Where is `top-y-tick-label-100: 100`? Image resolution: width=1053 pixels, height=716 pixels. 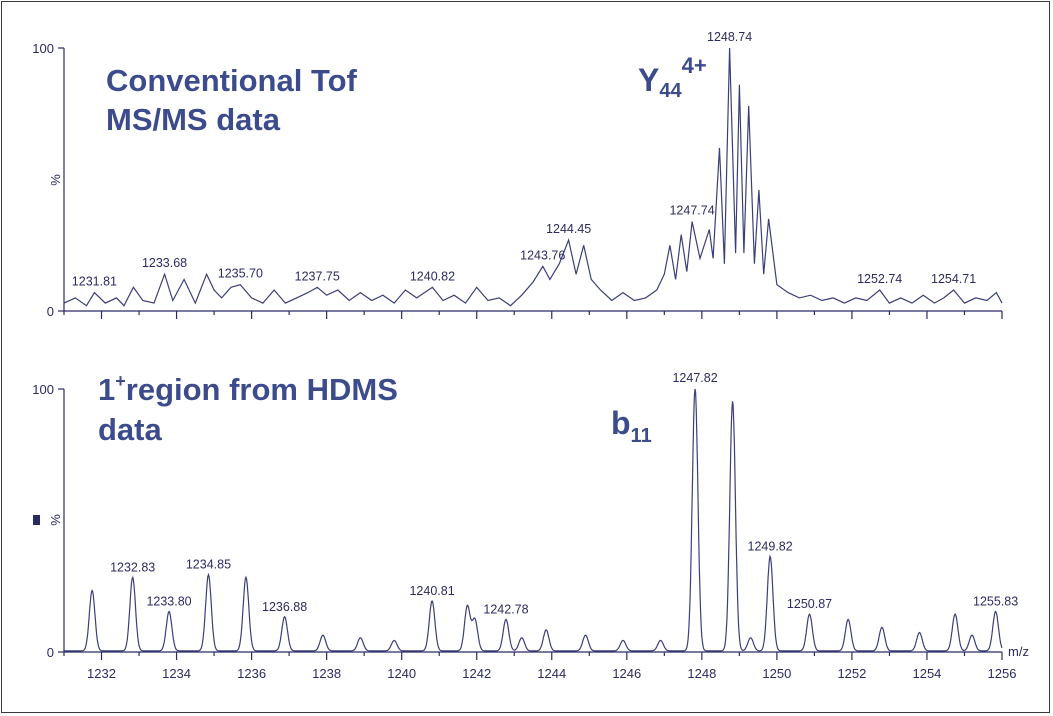
top-y-tick-label-100: 100 is located at coordinates (43, 48).